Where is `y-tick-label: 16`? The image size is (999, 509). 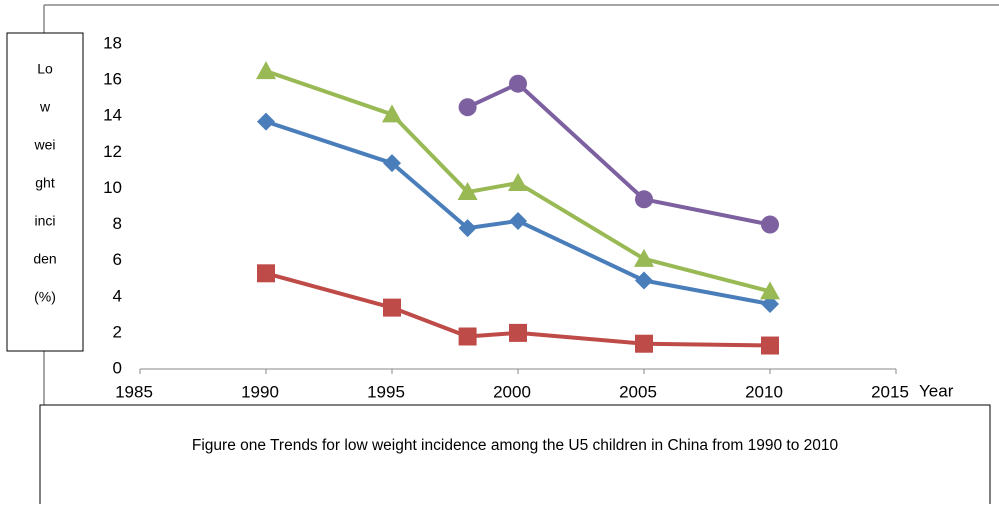 y-tick-label: 16 is located at coordinates (112, 79).